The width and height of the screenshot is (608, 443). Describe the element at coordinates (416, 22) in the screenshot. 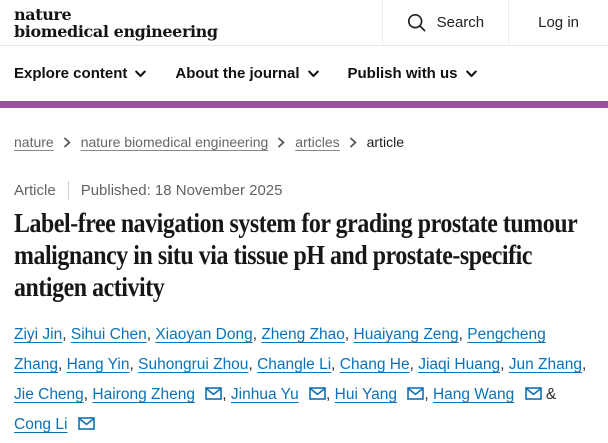

I see `search-icon` at that location.